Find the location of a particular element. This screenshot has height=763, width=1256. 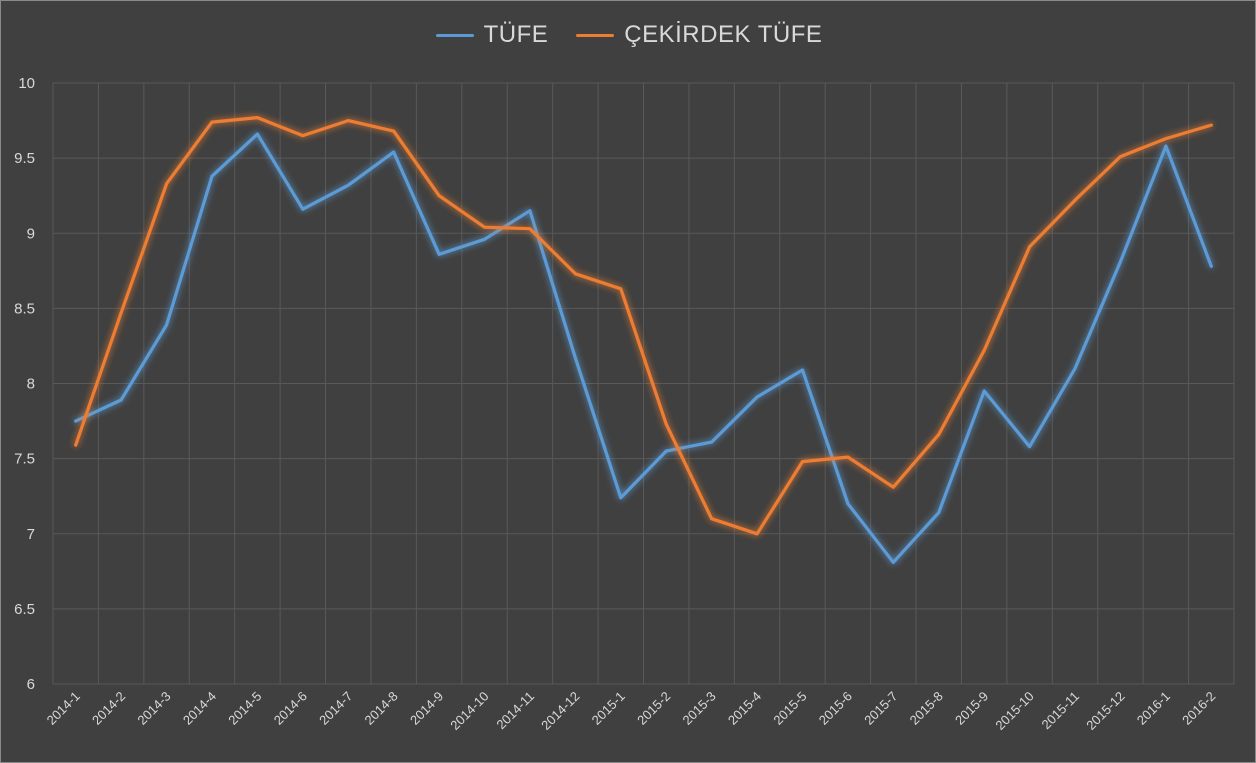

x-tick-label: 2014-10 is located at coordinates (469, 711).